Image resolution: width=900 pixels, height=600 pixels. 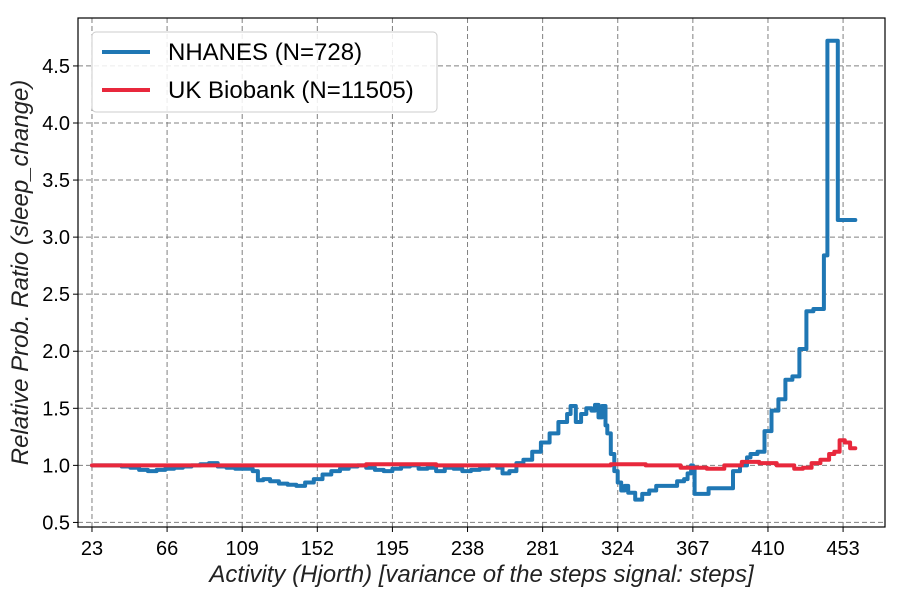 I want to click on legend-box, so click(x=264, y=72).